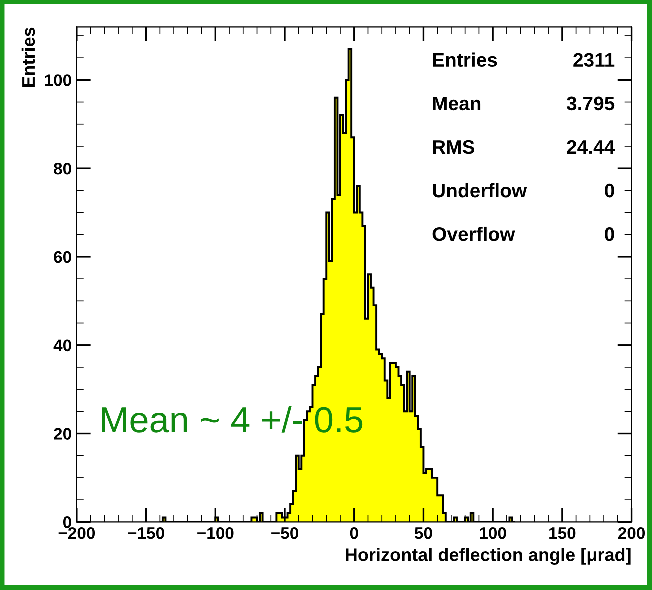 The width and height of the screenshot is (652, 590). Describe the element at coordinates (474, 234) in the screenshot. I see `annotation: Overflow` at that location.